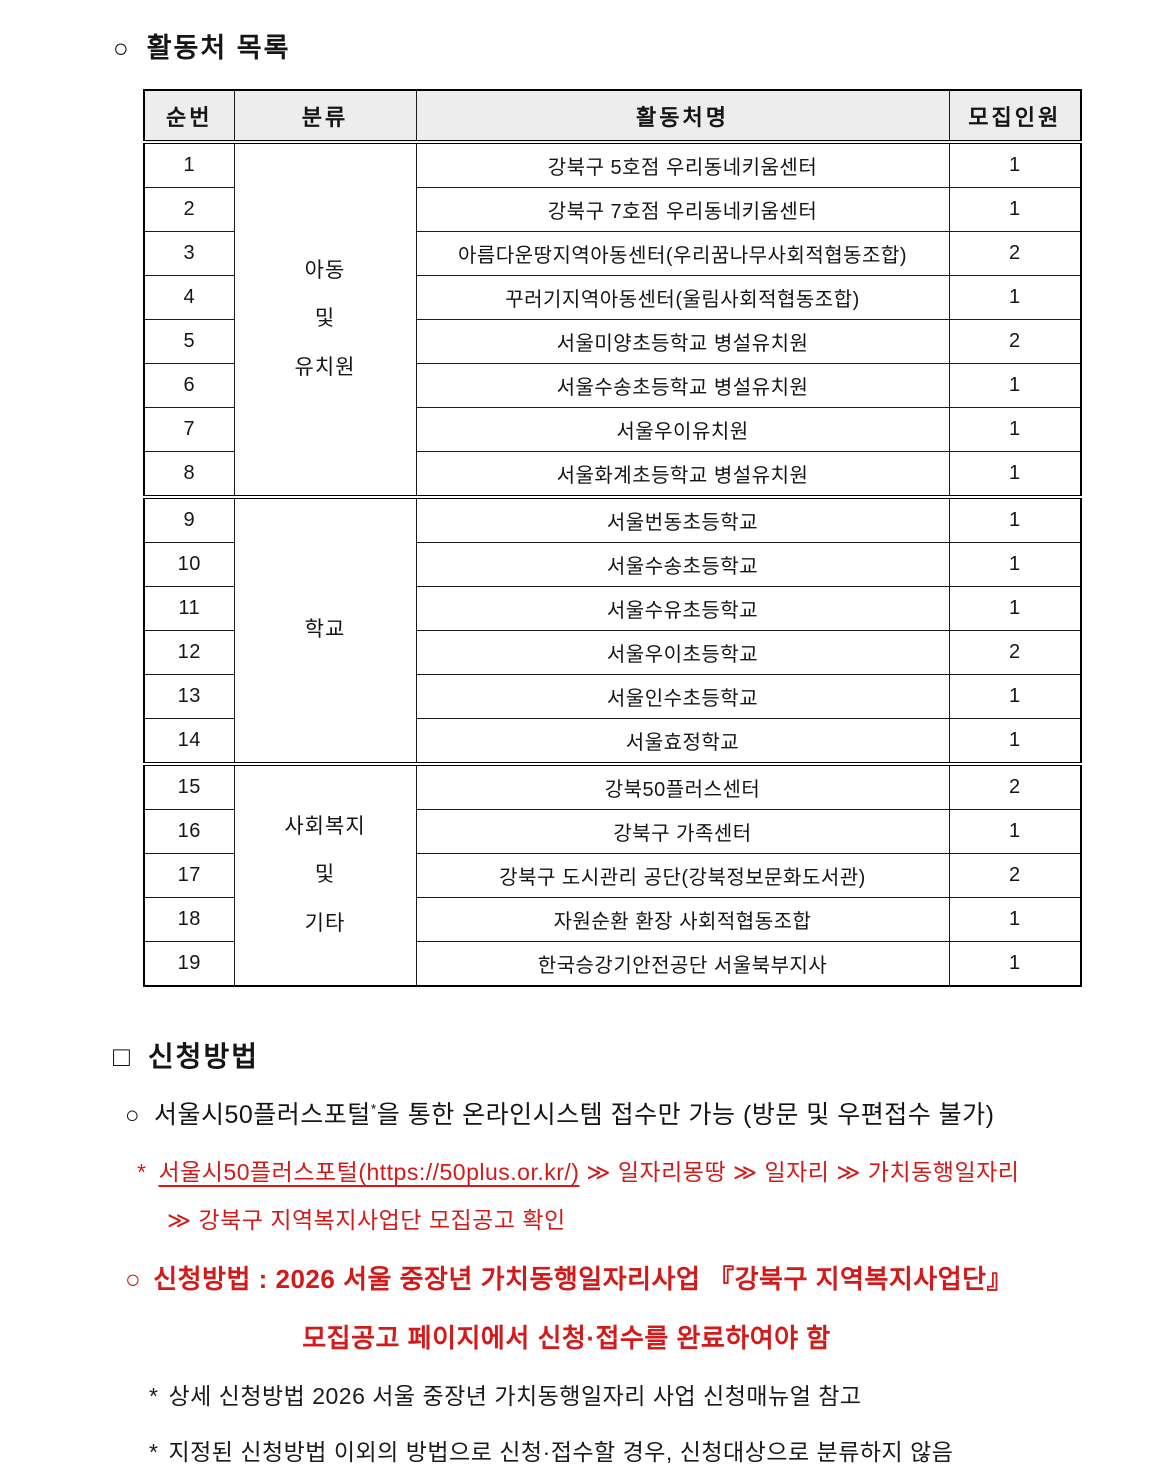 The height and width of the screenshot is (1467, 1170). Describe the element at coordinates (189, 786) in the screenshot. I see `cell-number: 15` at that location.